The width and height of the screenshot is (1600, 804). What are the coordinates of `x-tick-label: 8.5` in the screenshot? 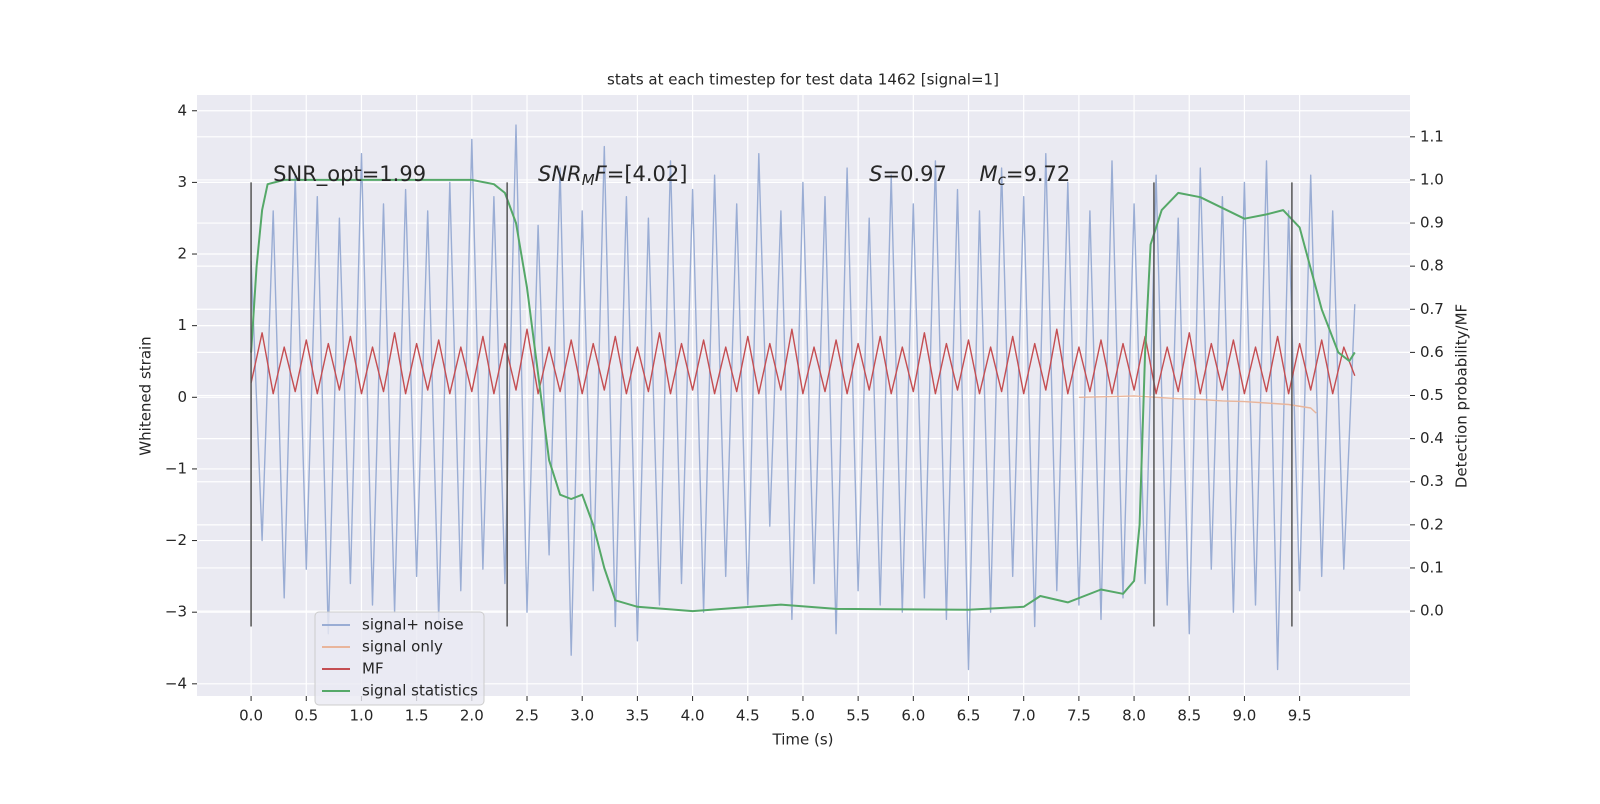 It's located at (1189, 716).